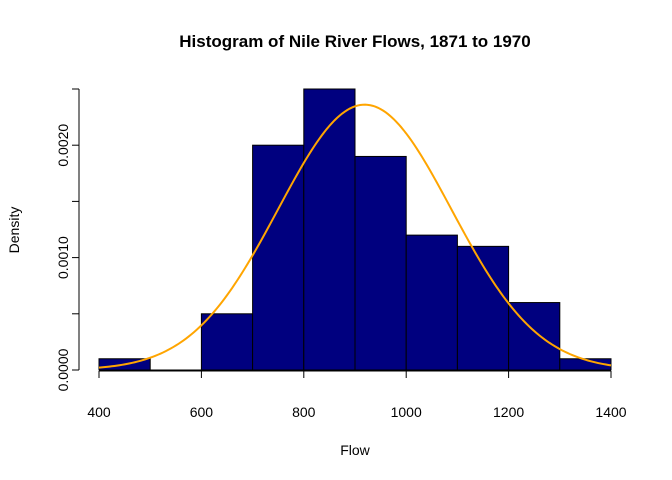 This screenshot has width=672, height=480. I want to click on x-axis: 400 600 800 1000 1200 1400, so click(357, 395).